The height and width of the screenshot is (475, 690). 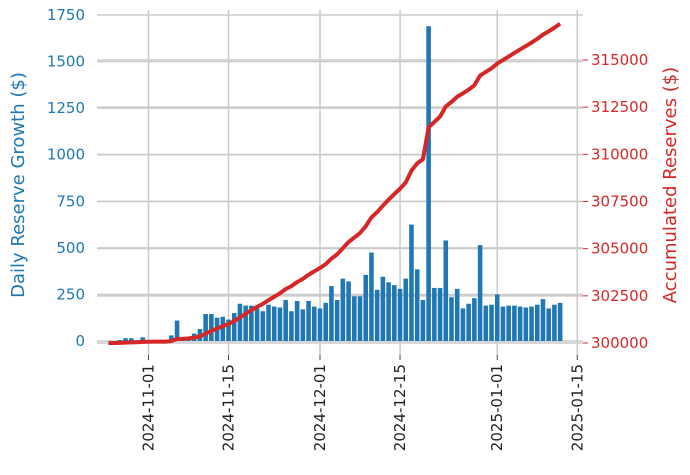 I want to click on y-tick-label: 1250, so click(x=66, y=108).